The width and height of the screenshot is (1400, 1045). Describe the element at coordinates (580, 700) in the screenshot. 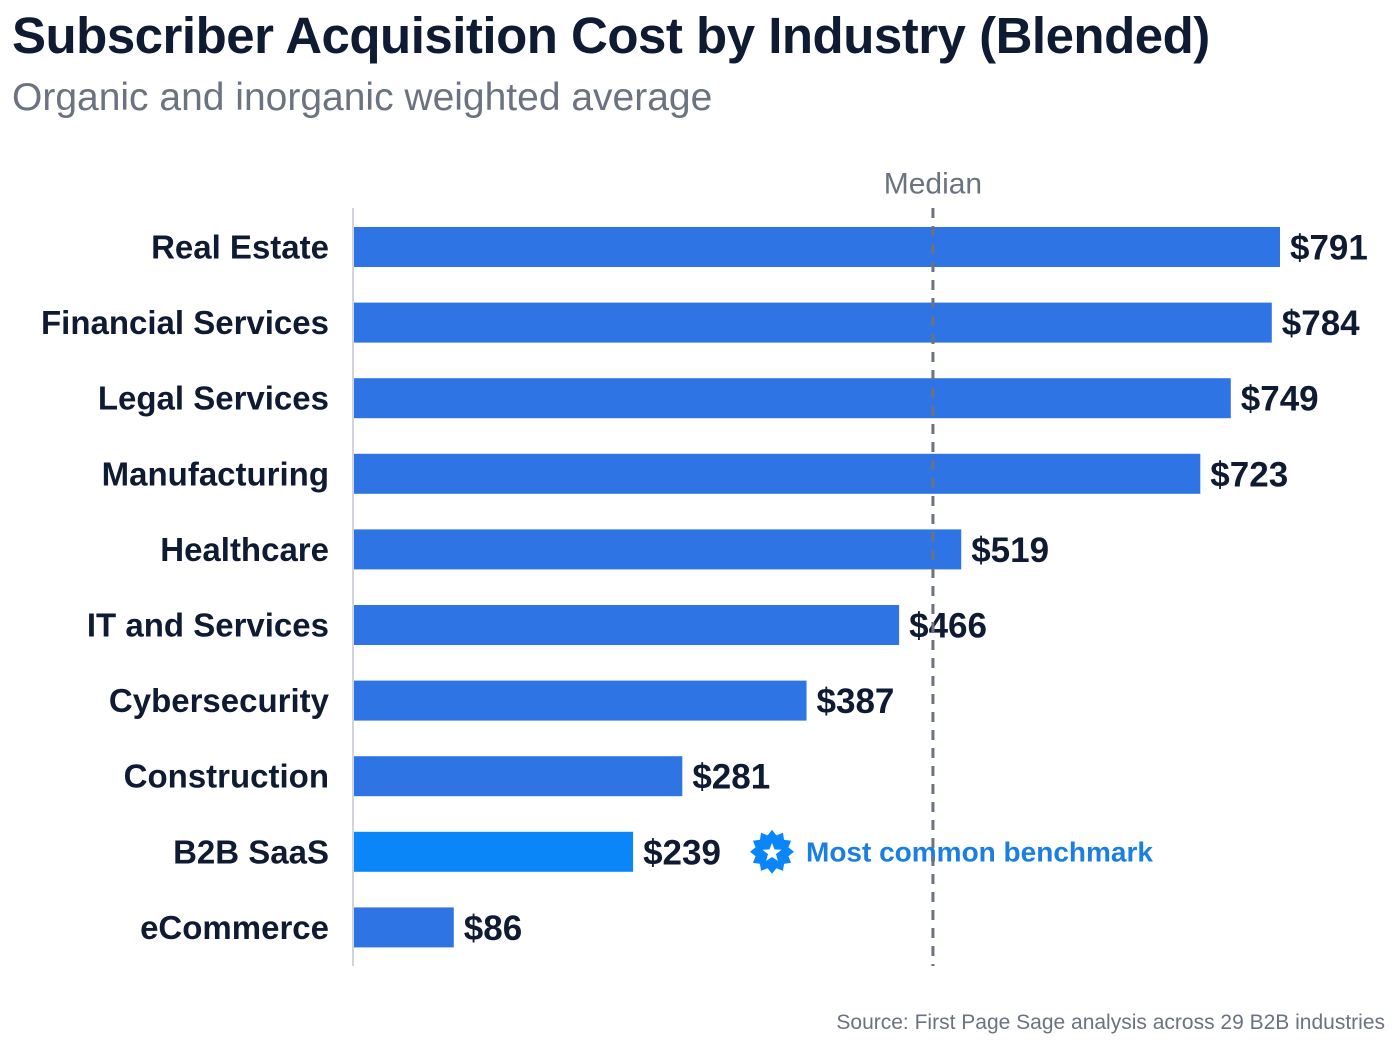

I see `bar-cybersecurity` at that location.